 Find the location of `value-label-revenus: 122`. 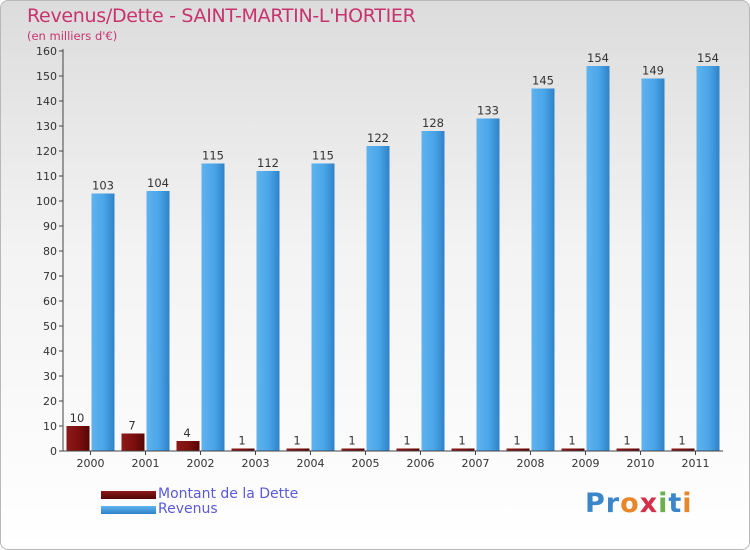

value-label-revenus: 122 is located at coordinates (378, 138).